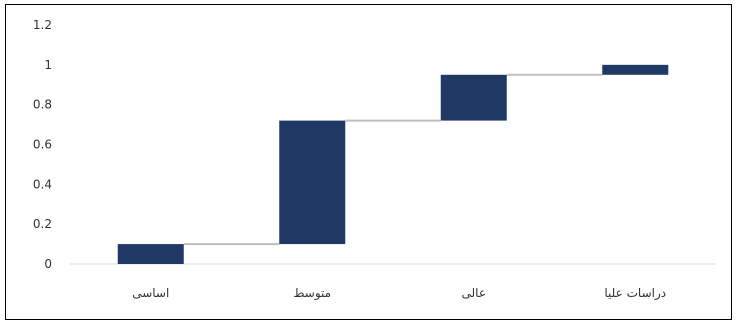 This screenshot has width=738, height=325. I want to click on y-tick-label: 0.6, so click(42, 145).